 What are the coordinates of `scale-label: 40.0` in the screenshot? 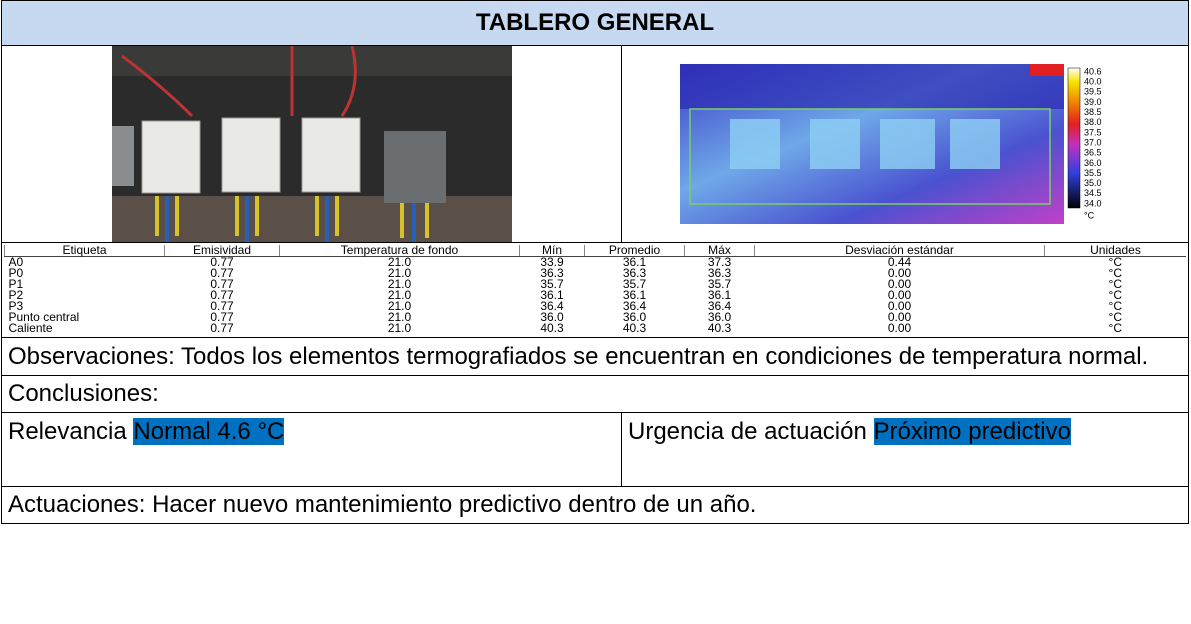 It's located at (1093, 82).